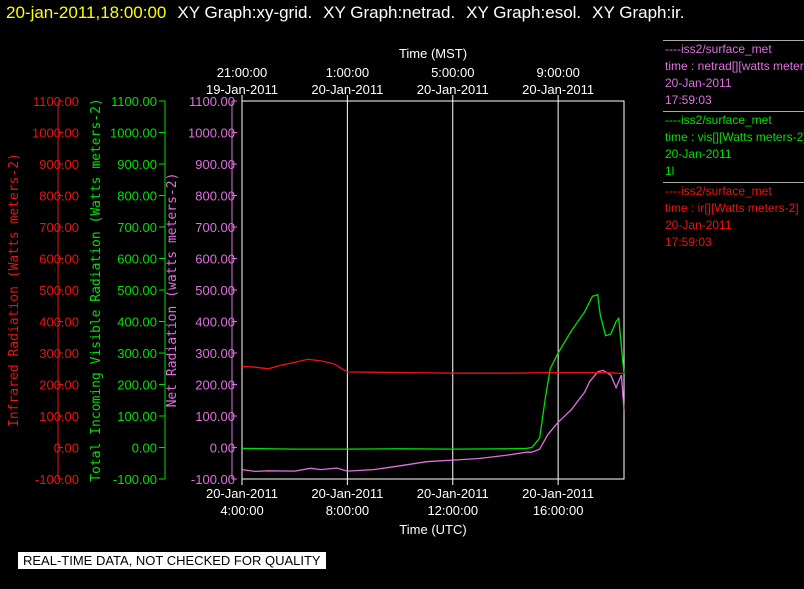 Image resolution: width=804 pixels, height=589 pixels. Describe the element at coordinates (144, 448) in the screenshot. I see `y-tick-label-1: 0.00` at that location.